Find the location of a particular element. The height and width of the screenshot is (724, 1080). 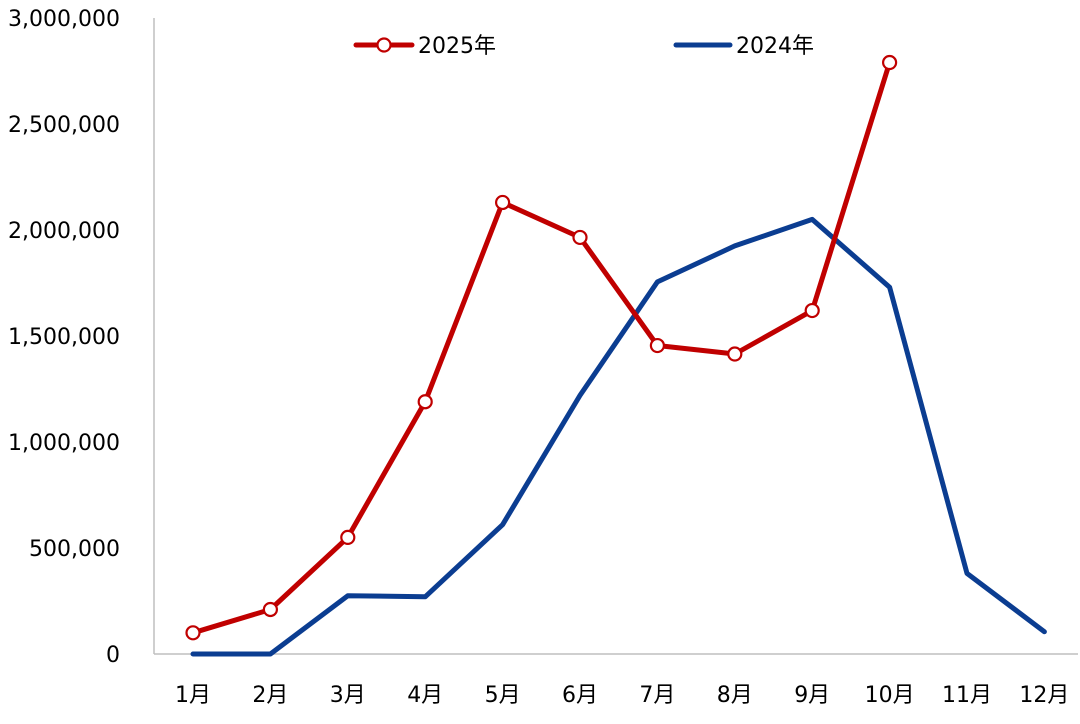

legend-label: 2025年 is located at coordinates (457, 46).